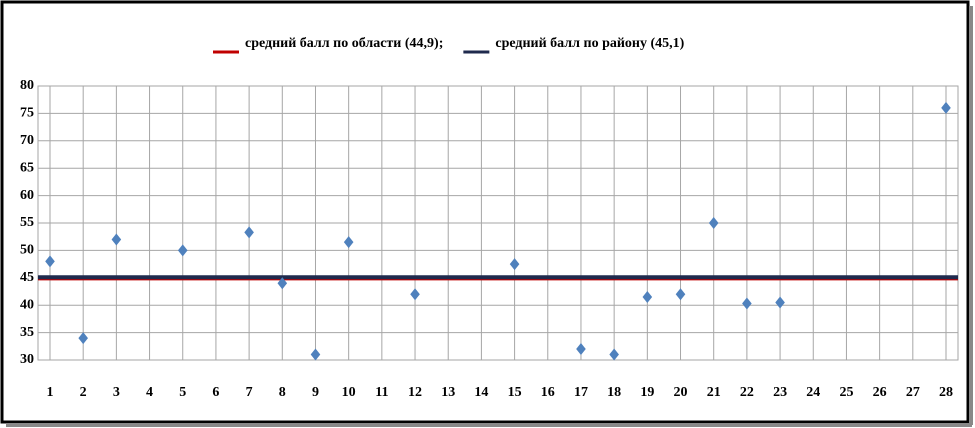 This screenshot has width=975, height=428. What do you see at coordinates (681, 392) in the screenshot?
I see `x-tick-label: 20` at bounding box center [681, 392].